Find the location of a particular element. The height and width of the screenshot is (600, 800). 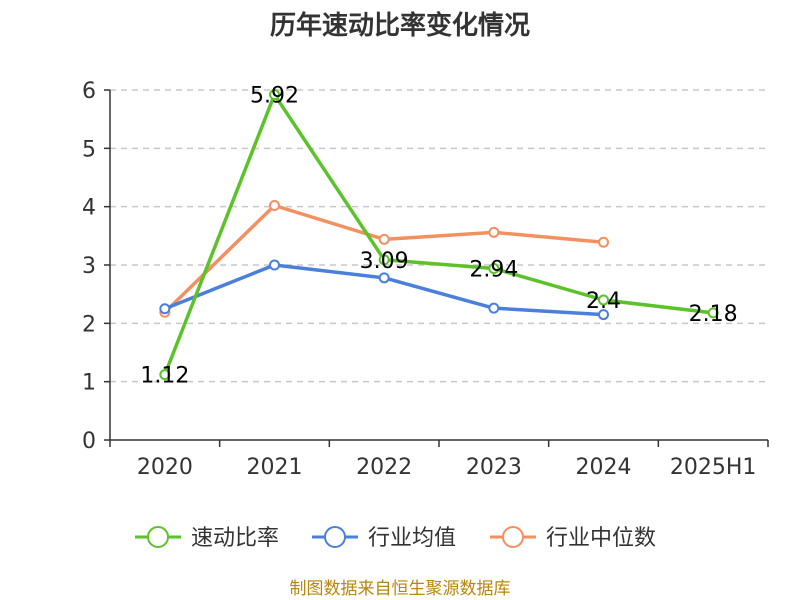

legend-label: 行业中位数 is located at coordinates (601, 538).